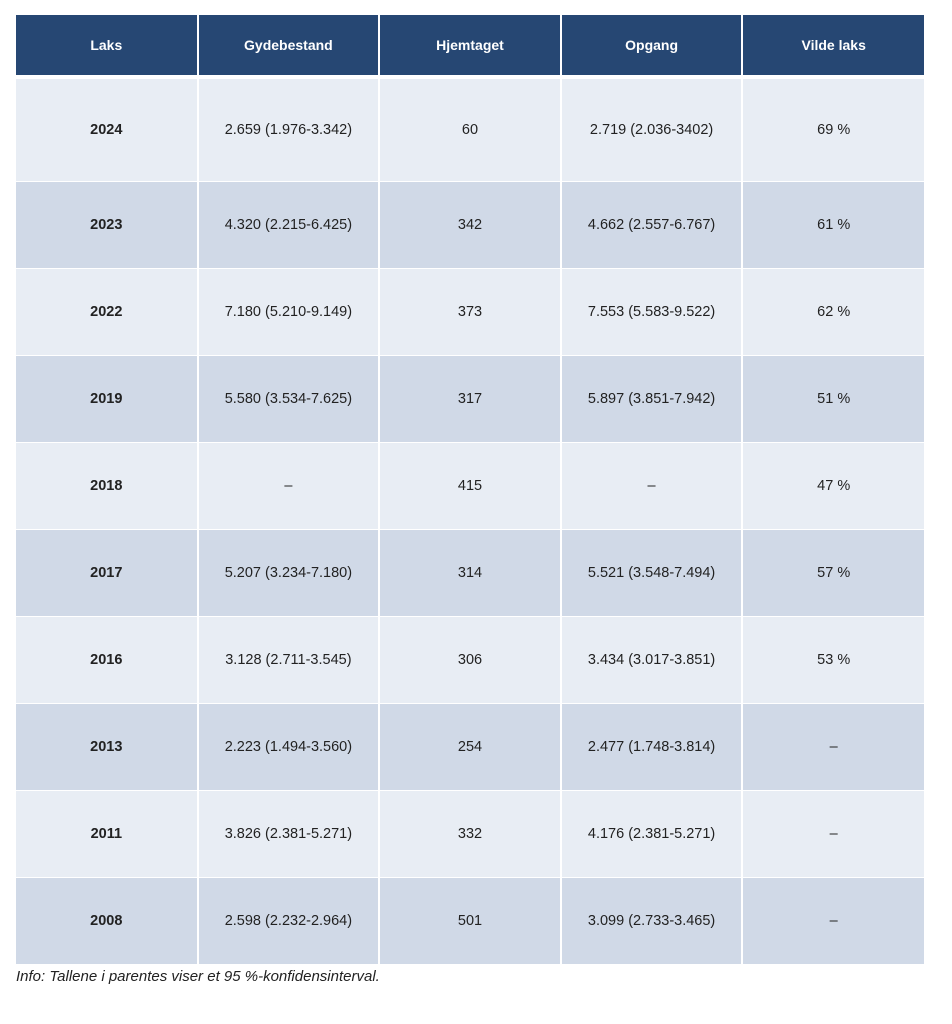 The height and width of the screenshot is (1024, 952). I want to click on table-cell: 317, so click(470, 399).